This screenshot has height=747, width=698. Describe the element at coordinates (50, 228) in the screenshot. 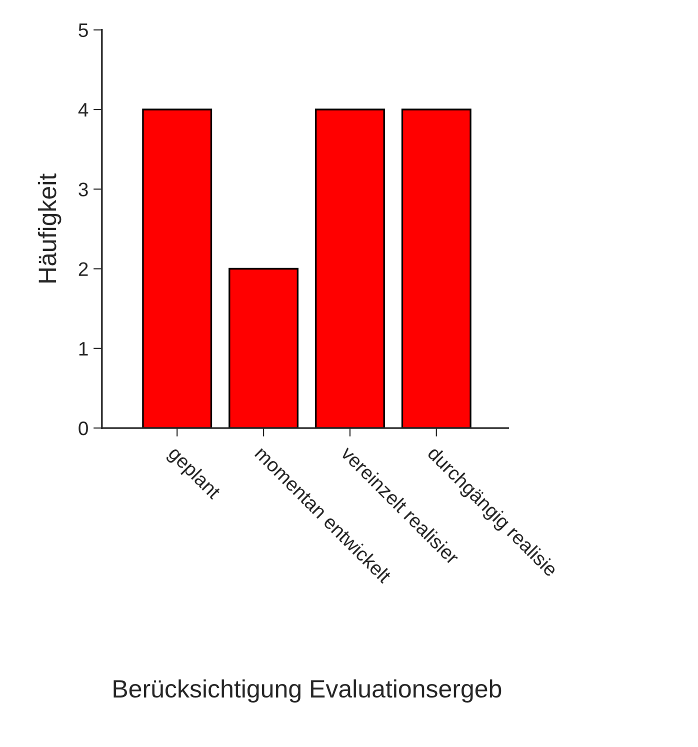

I see `y-axis-title: Häufigkeit` at that location.